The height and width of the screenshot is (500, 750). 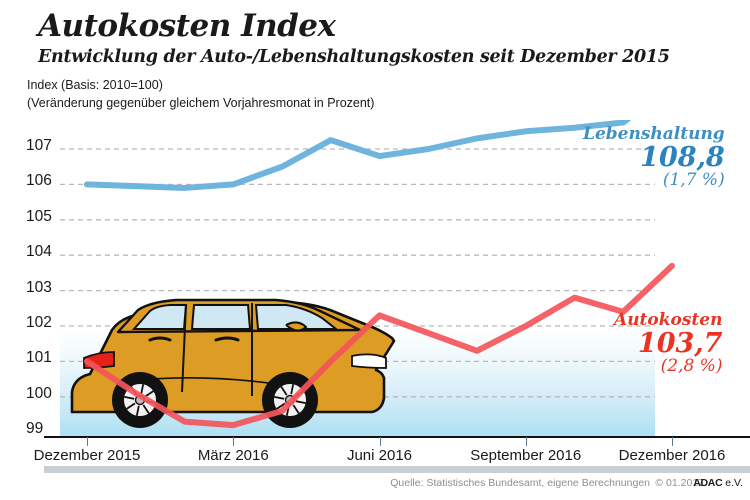 I want to click on page-title: Autokosten Index, so click(x=187, y=26).